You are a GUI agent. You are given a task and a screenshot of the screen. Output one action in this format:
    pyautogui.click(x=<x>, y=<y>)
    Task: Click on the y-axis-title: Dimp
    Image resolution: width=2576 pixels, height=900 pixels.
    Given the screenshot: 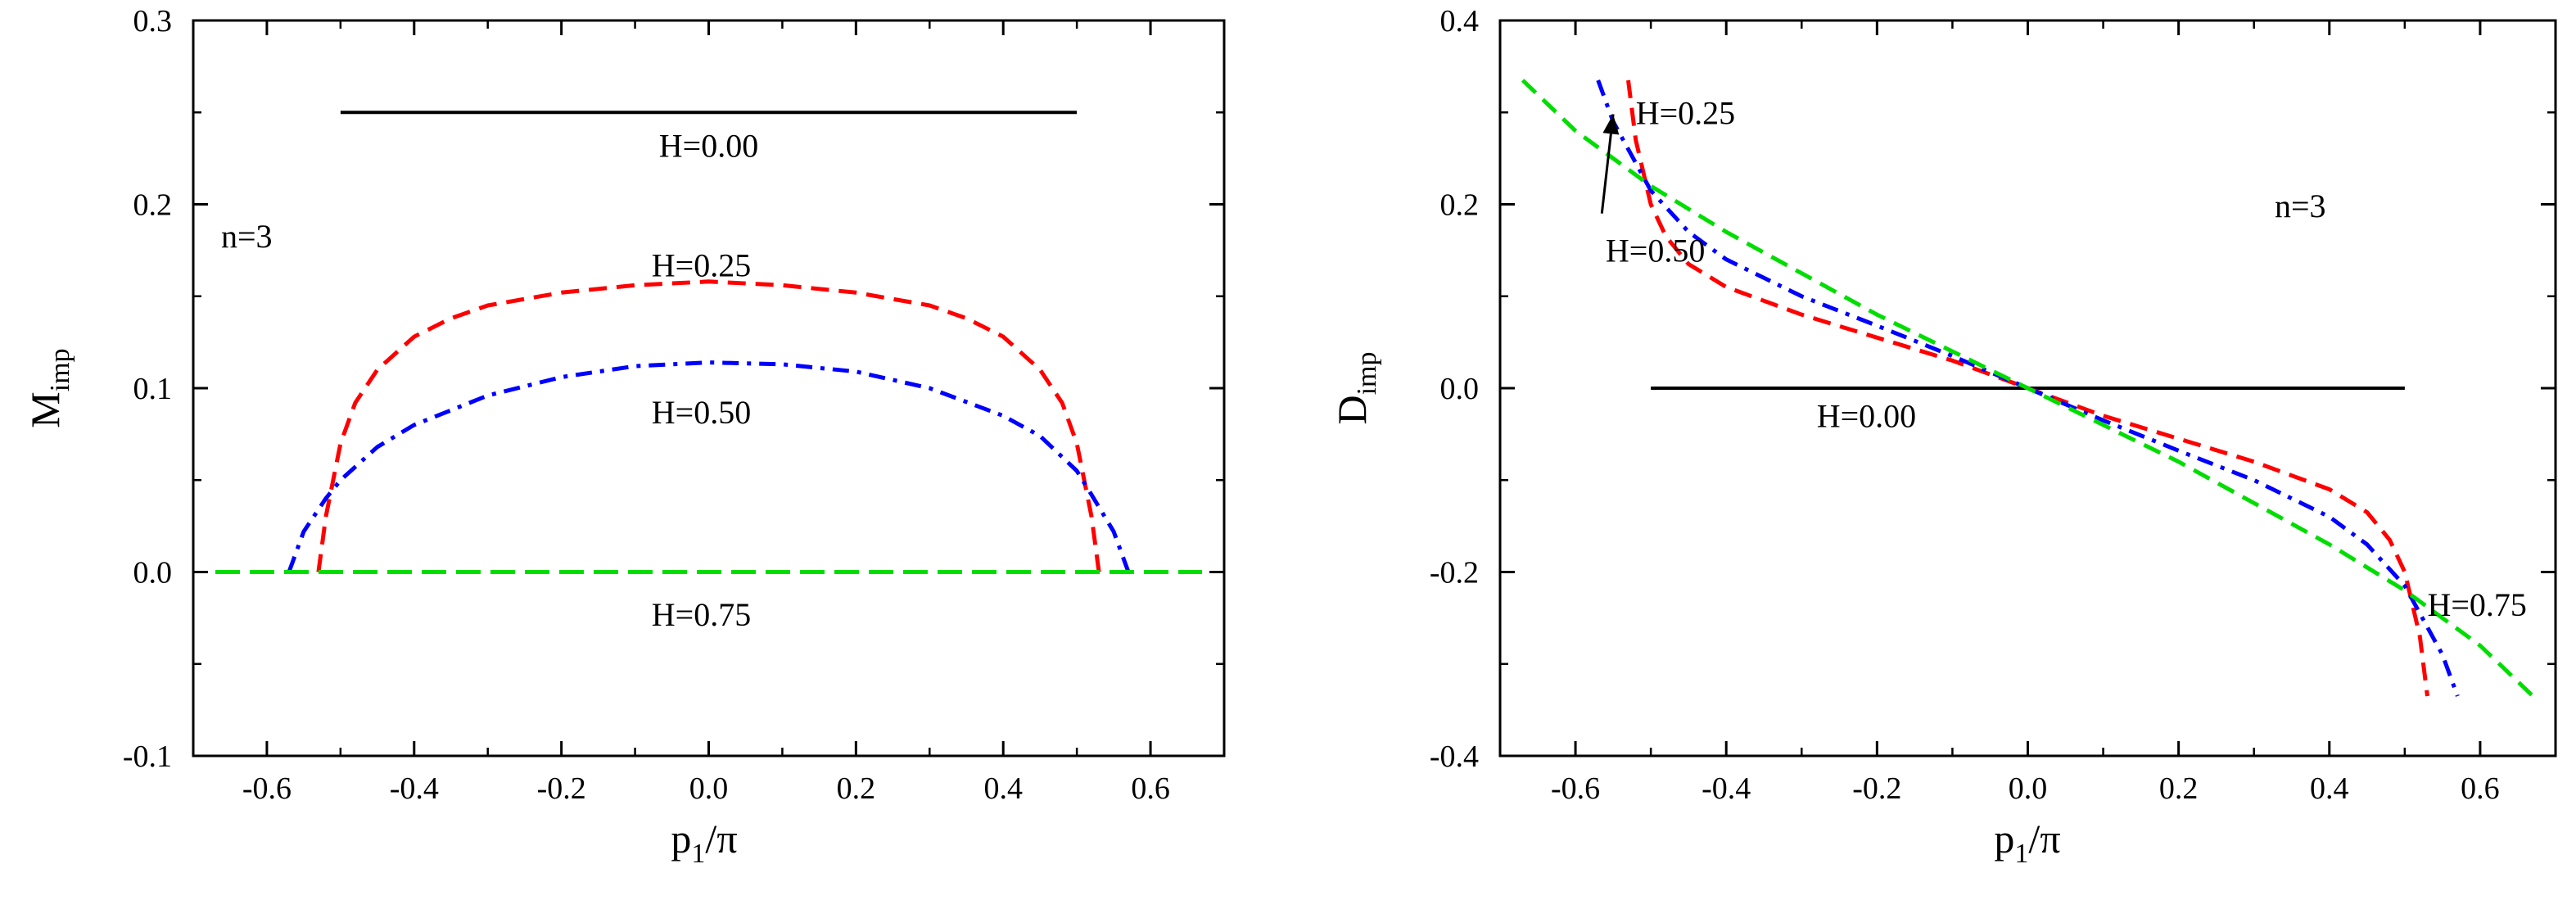 What is the action you would take?
    pyautogui.click(x=1355, y=387)
    